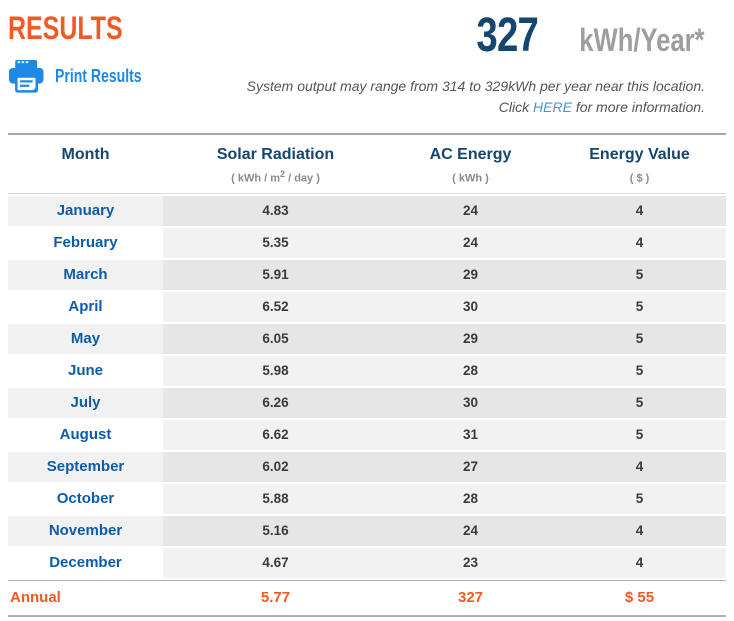 The width and height of the screenshot is (734, 621). I want to click on month-cell: November, so click(85, 530).